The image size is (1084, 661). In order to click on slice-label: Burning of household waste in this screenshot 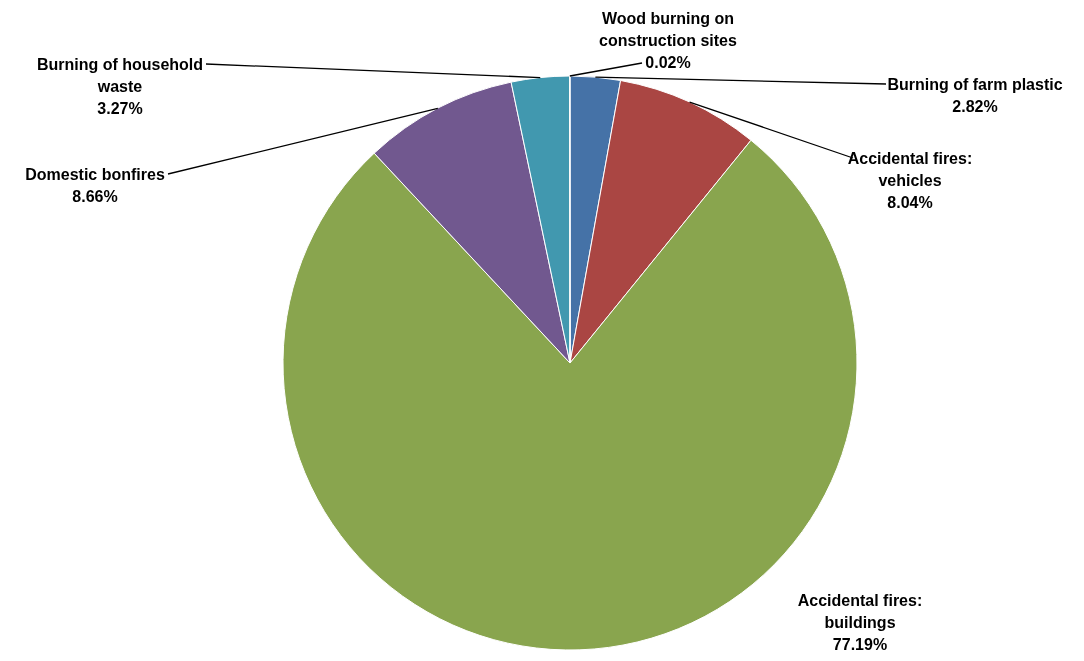, I will do `click(120, 75)`.